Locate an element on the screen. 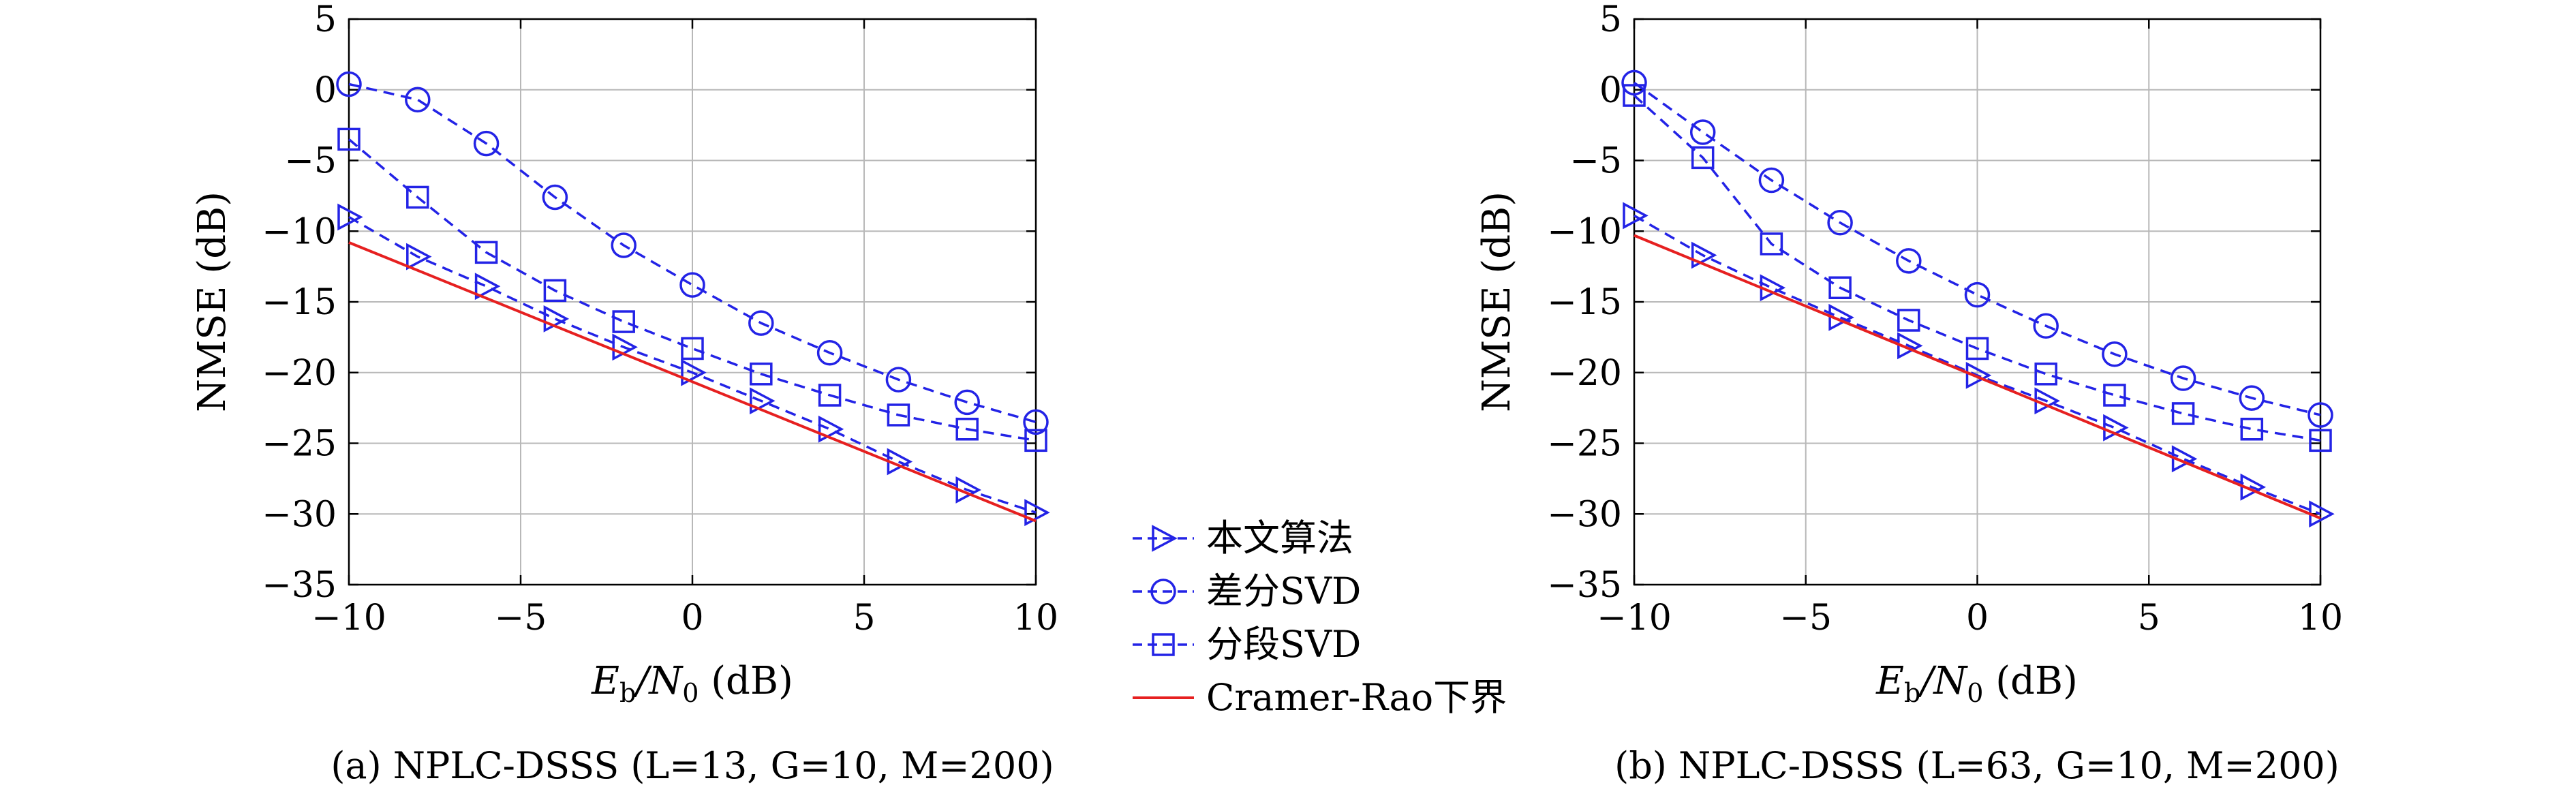  legend-entry: Cramer-Rao下界 is located at coordinates (1320, 697).